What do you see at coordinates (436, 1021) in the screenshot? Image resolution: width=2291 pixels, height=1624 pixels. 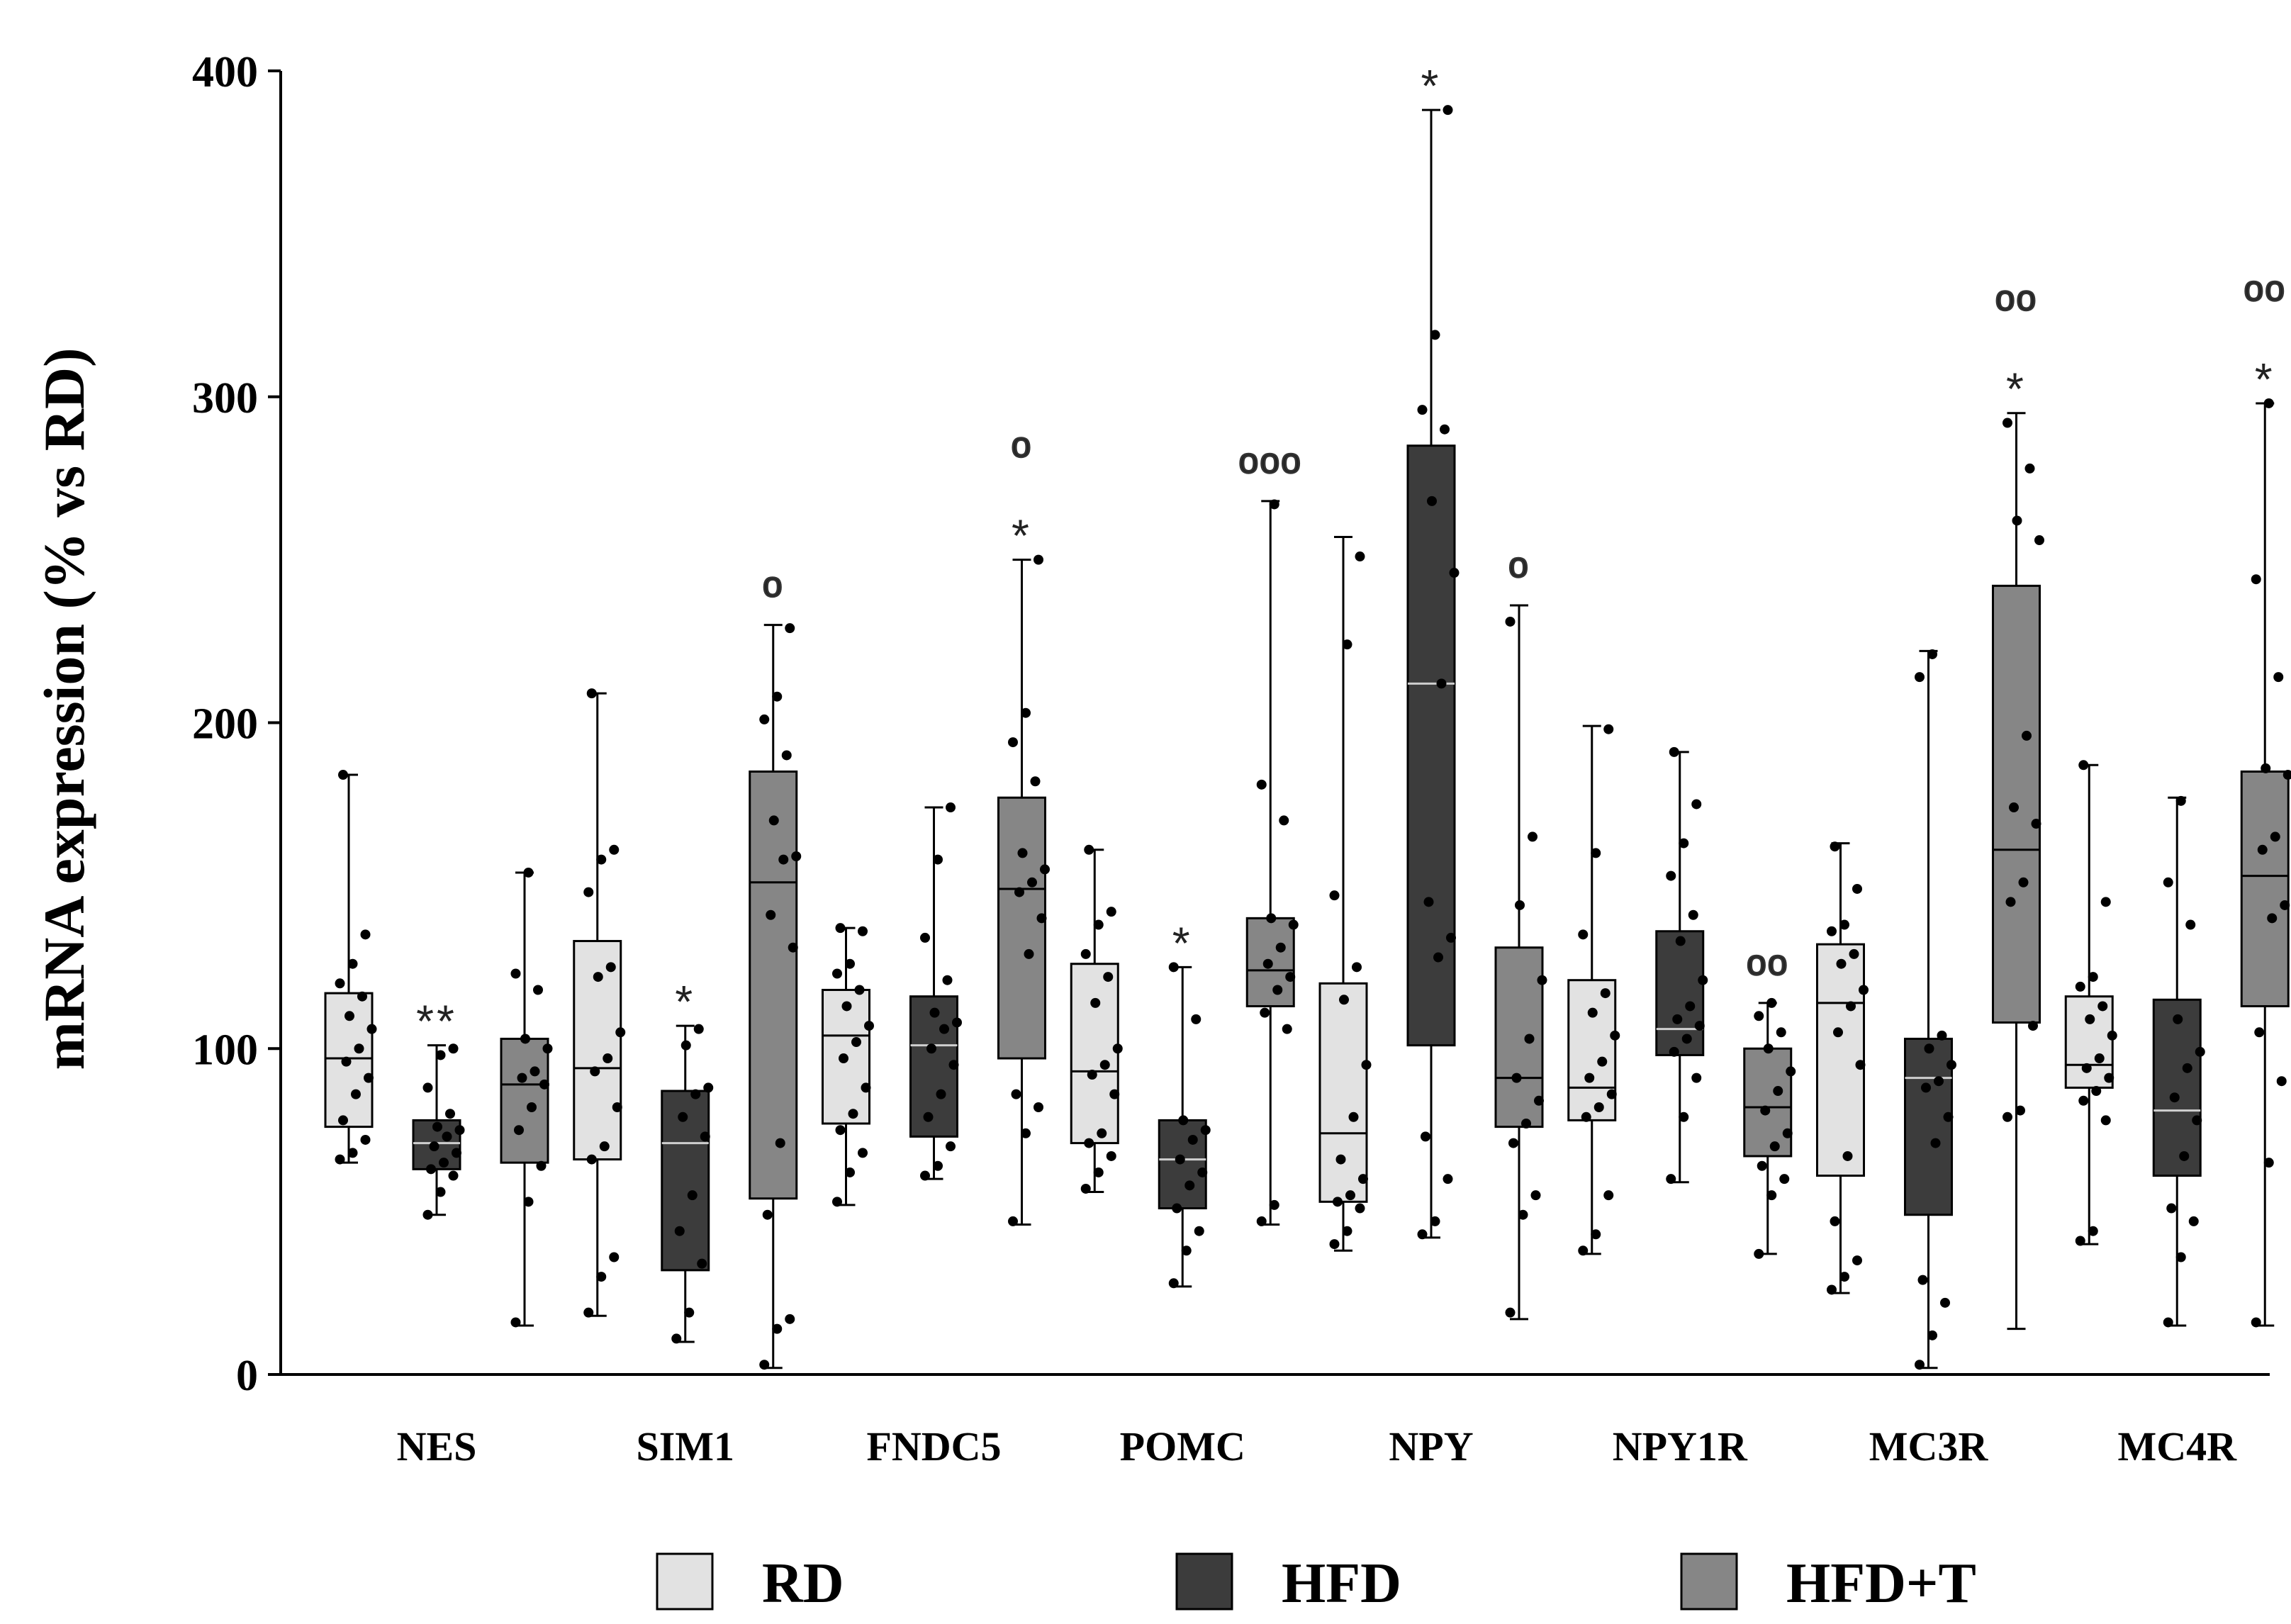 I see `significance-star: **` at bounding box center [436, 1021].